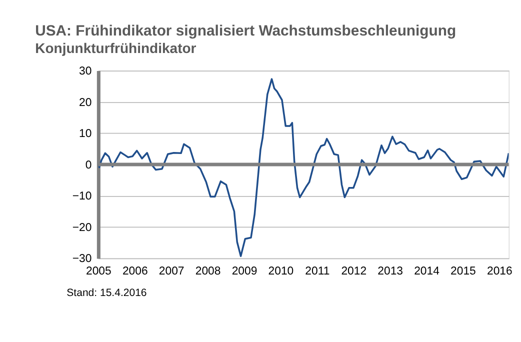 The height and width of the screenshot is (342, 521). I want to click on x-tick-label: 2011, so click(317, 272).